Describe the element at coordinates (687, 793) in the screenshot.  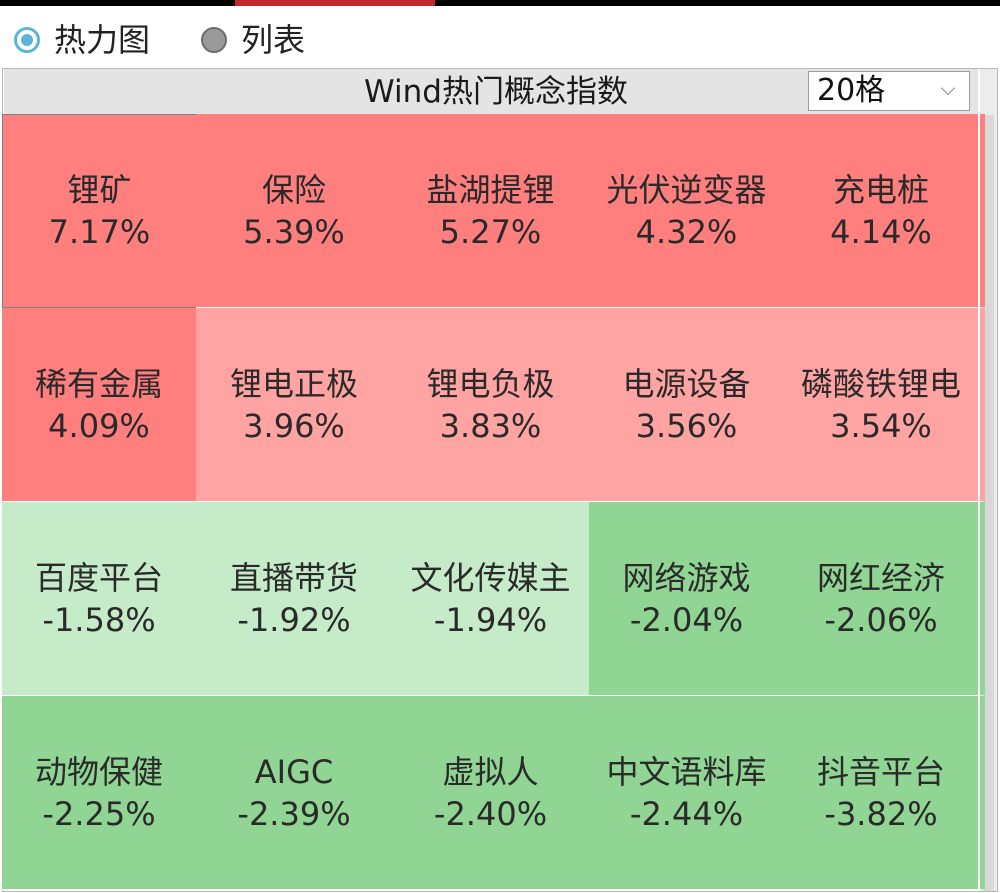
I see `heatmap-cell: 中文语料库 -2.44%` at that location.